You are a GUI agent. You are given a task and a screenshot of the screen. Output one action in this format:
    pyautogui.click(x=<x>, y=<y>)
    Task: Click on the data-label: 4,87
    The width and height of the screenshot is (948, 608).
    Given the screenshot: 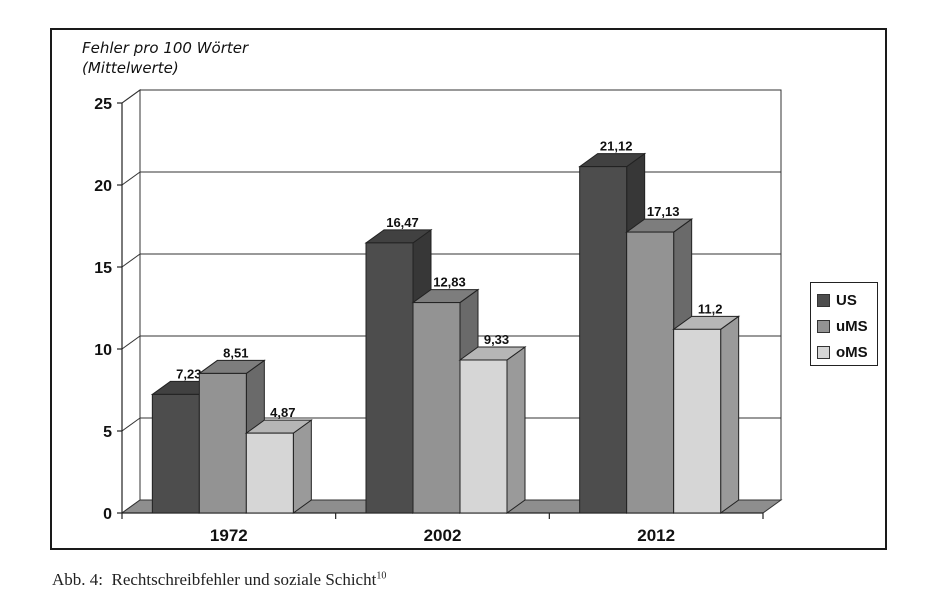 What is the action you would take?
    pyautogui.click(x=282, y=412)
    